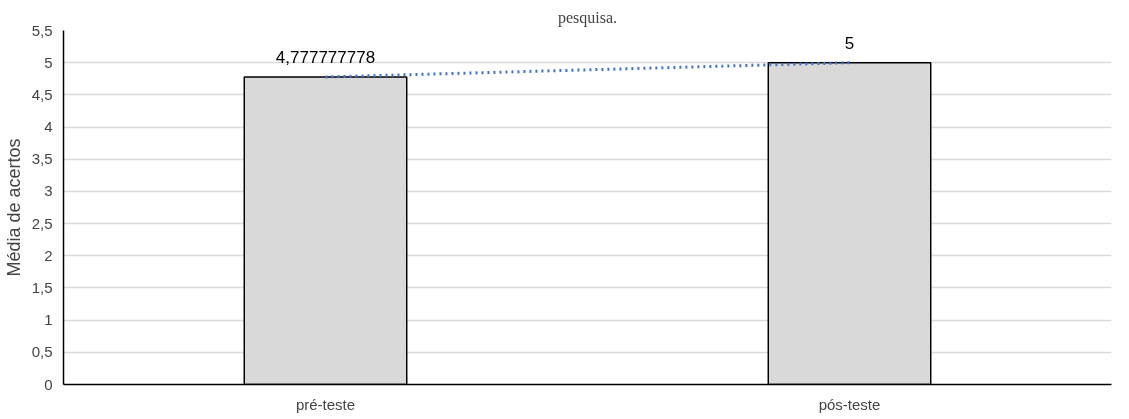 Image resolution: width=1129 pixels, height=419 pixels. What do you see at coordinates (48, 127) in the screenshot?
I see `y-tick-label: 4` at bounding box center [48, 127].